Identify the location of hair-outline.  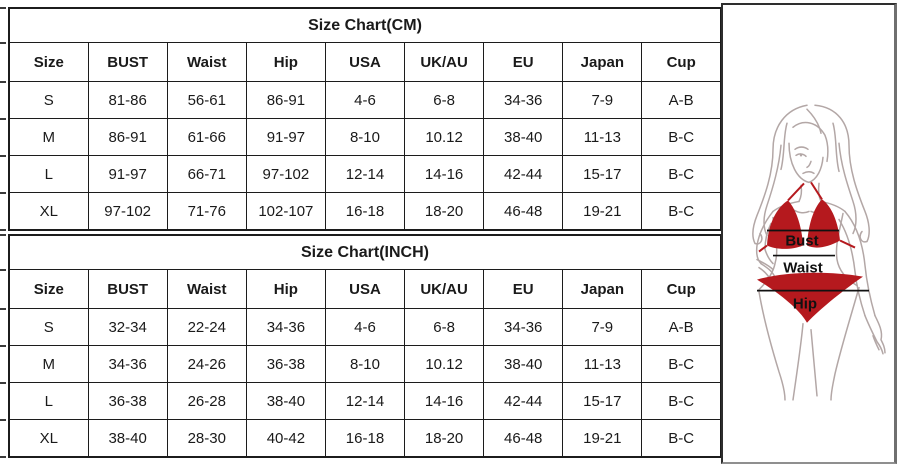
(811, 174).